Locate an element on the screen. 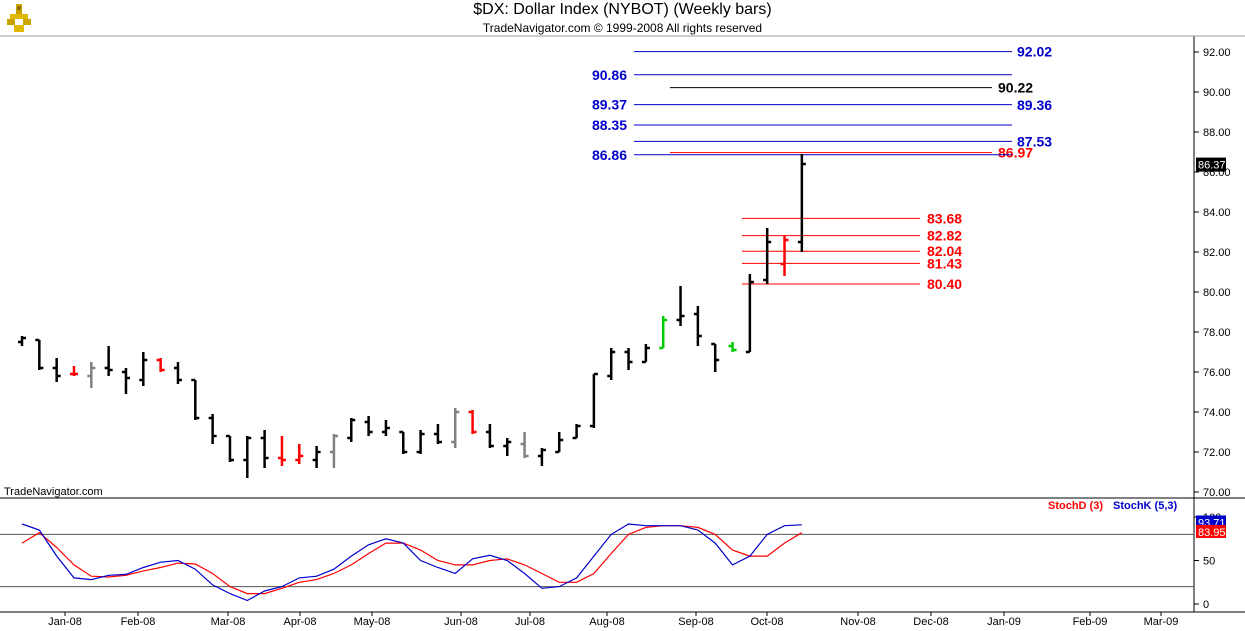  support-level-label: 82.82 is located at coordinates (944, 236).